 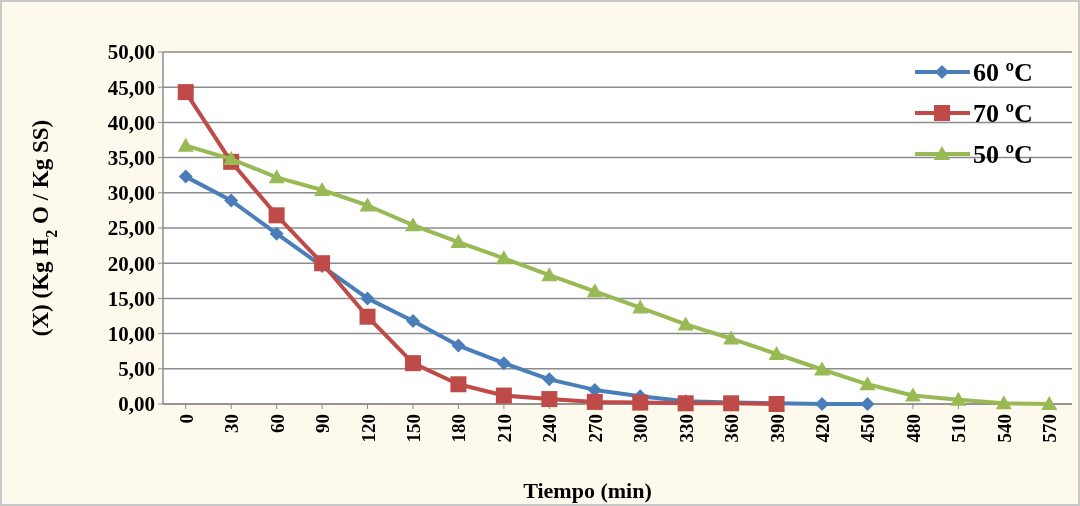 I want to click on x-tick-label: 420, so click(x=823, y=428).